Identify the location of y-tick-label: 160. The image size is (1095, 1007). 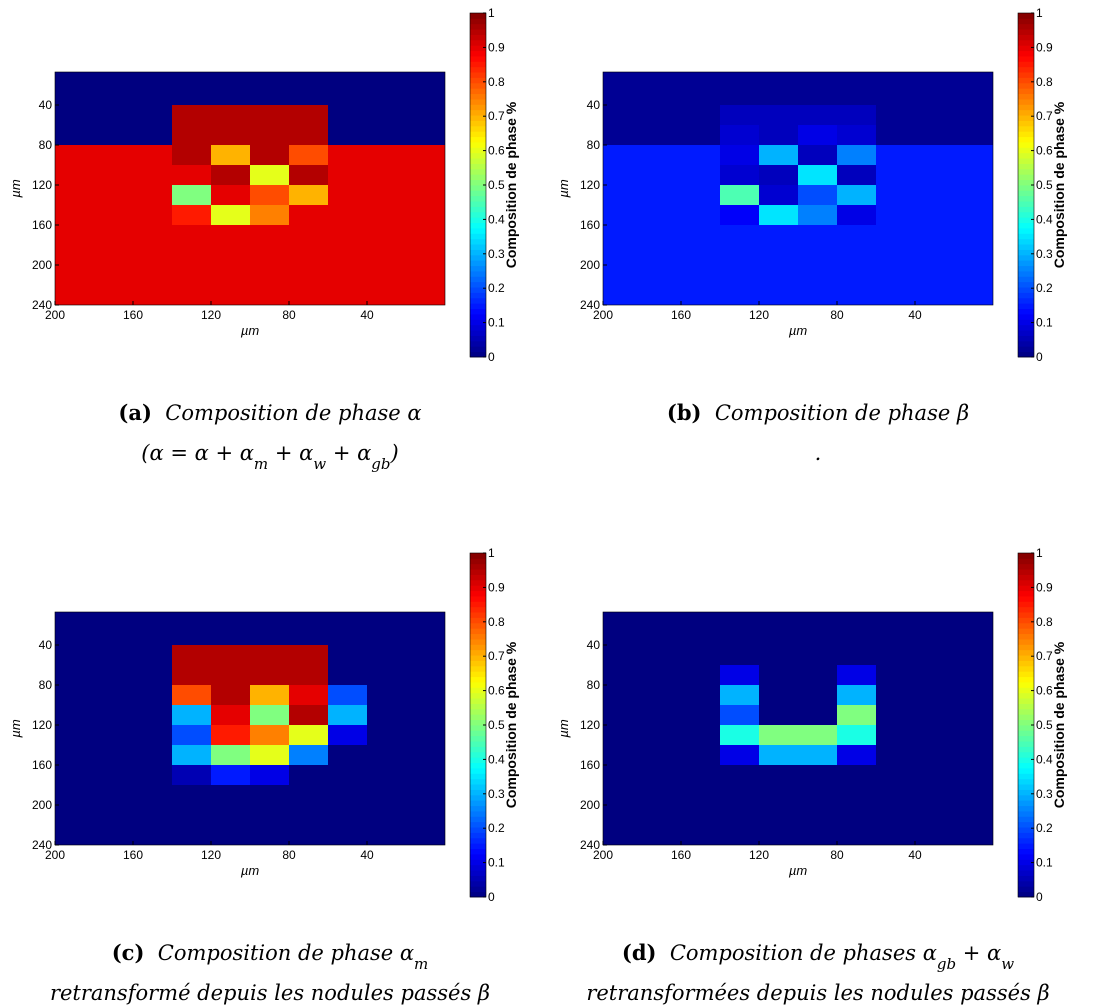
(42, 225).